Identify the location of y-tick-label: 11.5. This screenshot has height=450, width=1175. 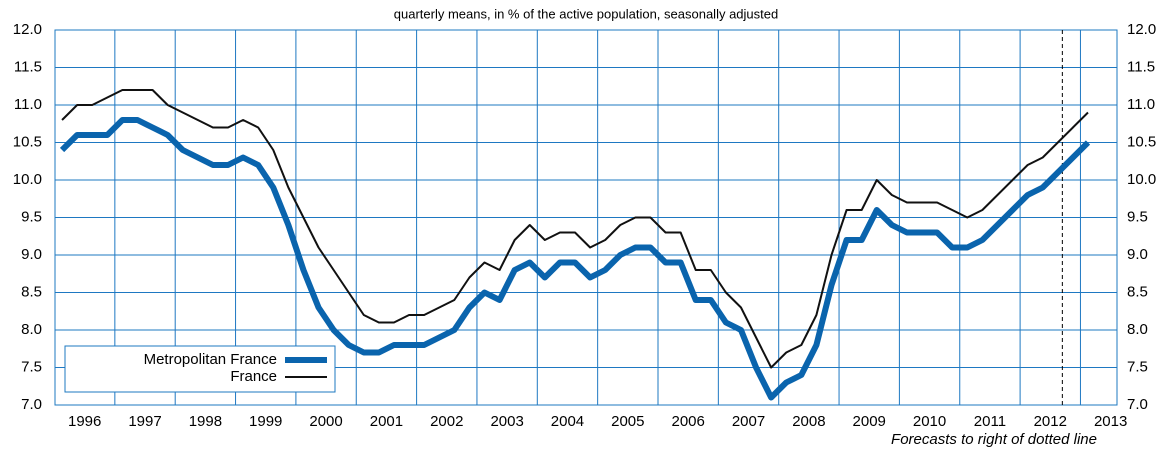
(28, 66).